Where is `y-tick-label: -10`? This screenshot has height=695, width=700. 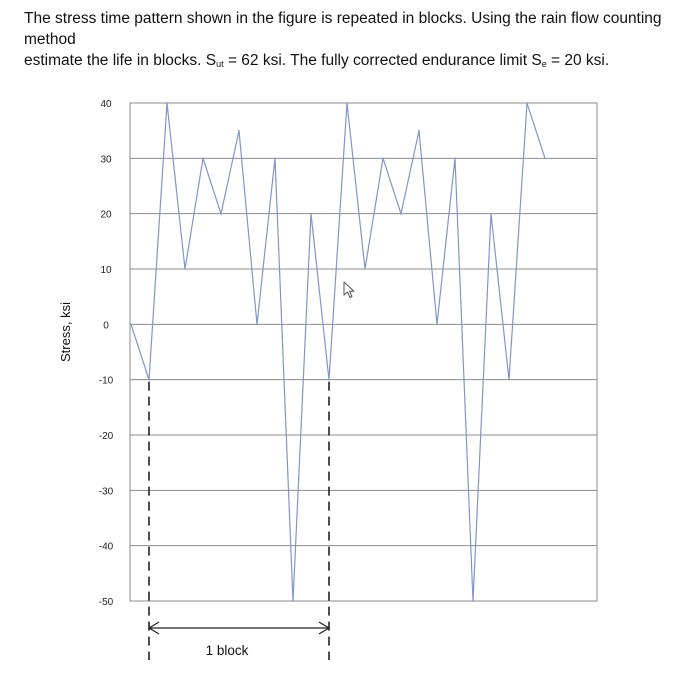 y-tick-label: -10 is located at coordinates (106, 381).